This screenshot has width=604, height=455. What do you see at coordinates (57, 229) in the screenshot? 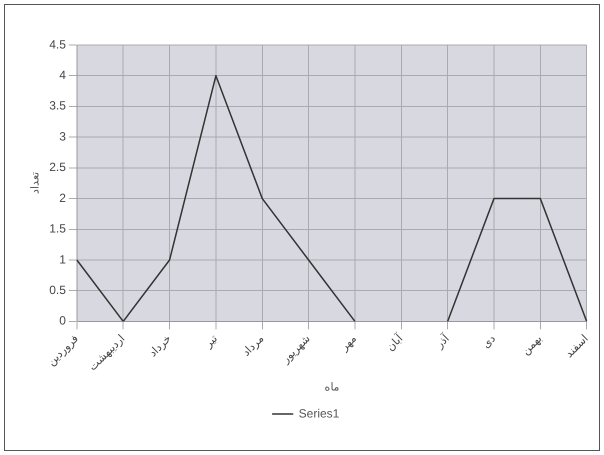
I see `y-tick-label: 1.5` at bounding box center [57, 229].